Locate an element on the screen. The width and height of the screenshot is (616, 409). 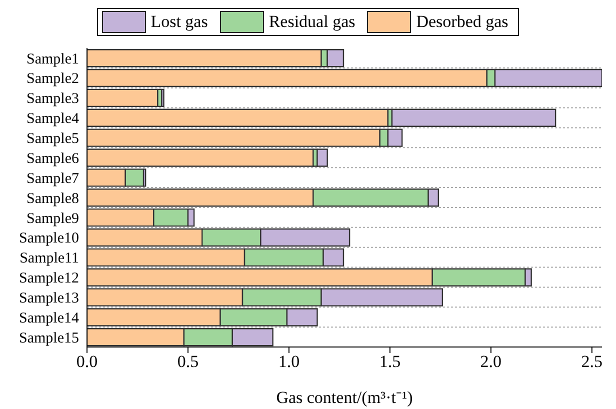
x-axis-title: Gas content/(m³·t⁻¹) is located at coordinates (344, 397).